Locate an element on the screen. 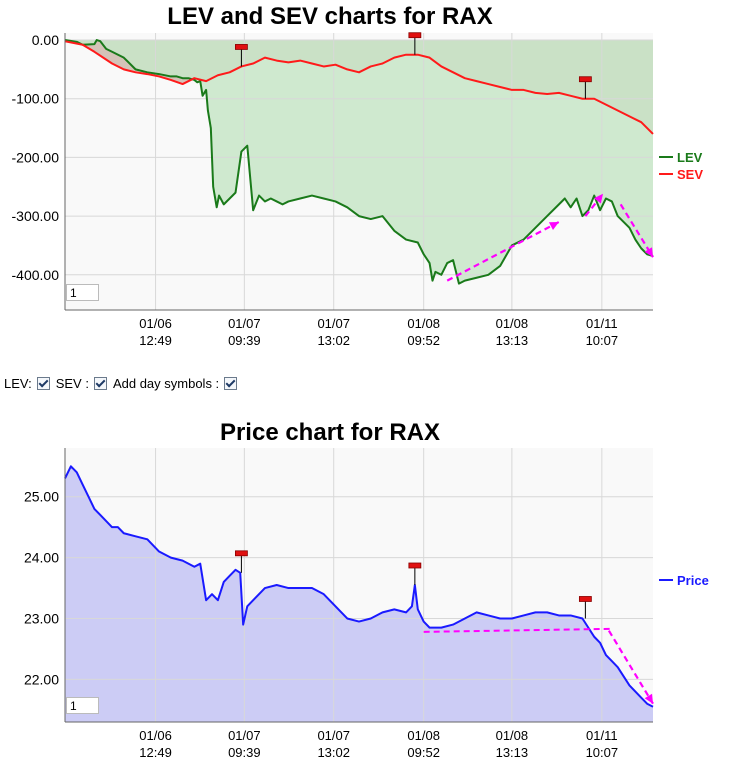 The height and width of the screenshot is (773, 743). chart-controls: LEV: SEV : Add day symbols : is located at coordinates (122, 383).